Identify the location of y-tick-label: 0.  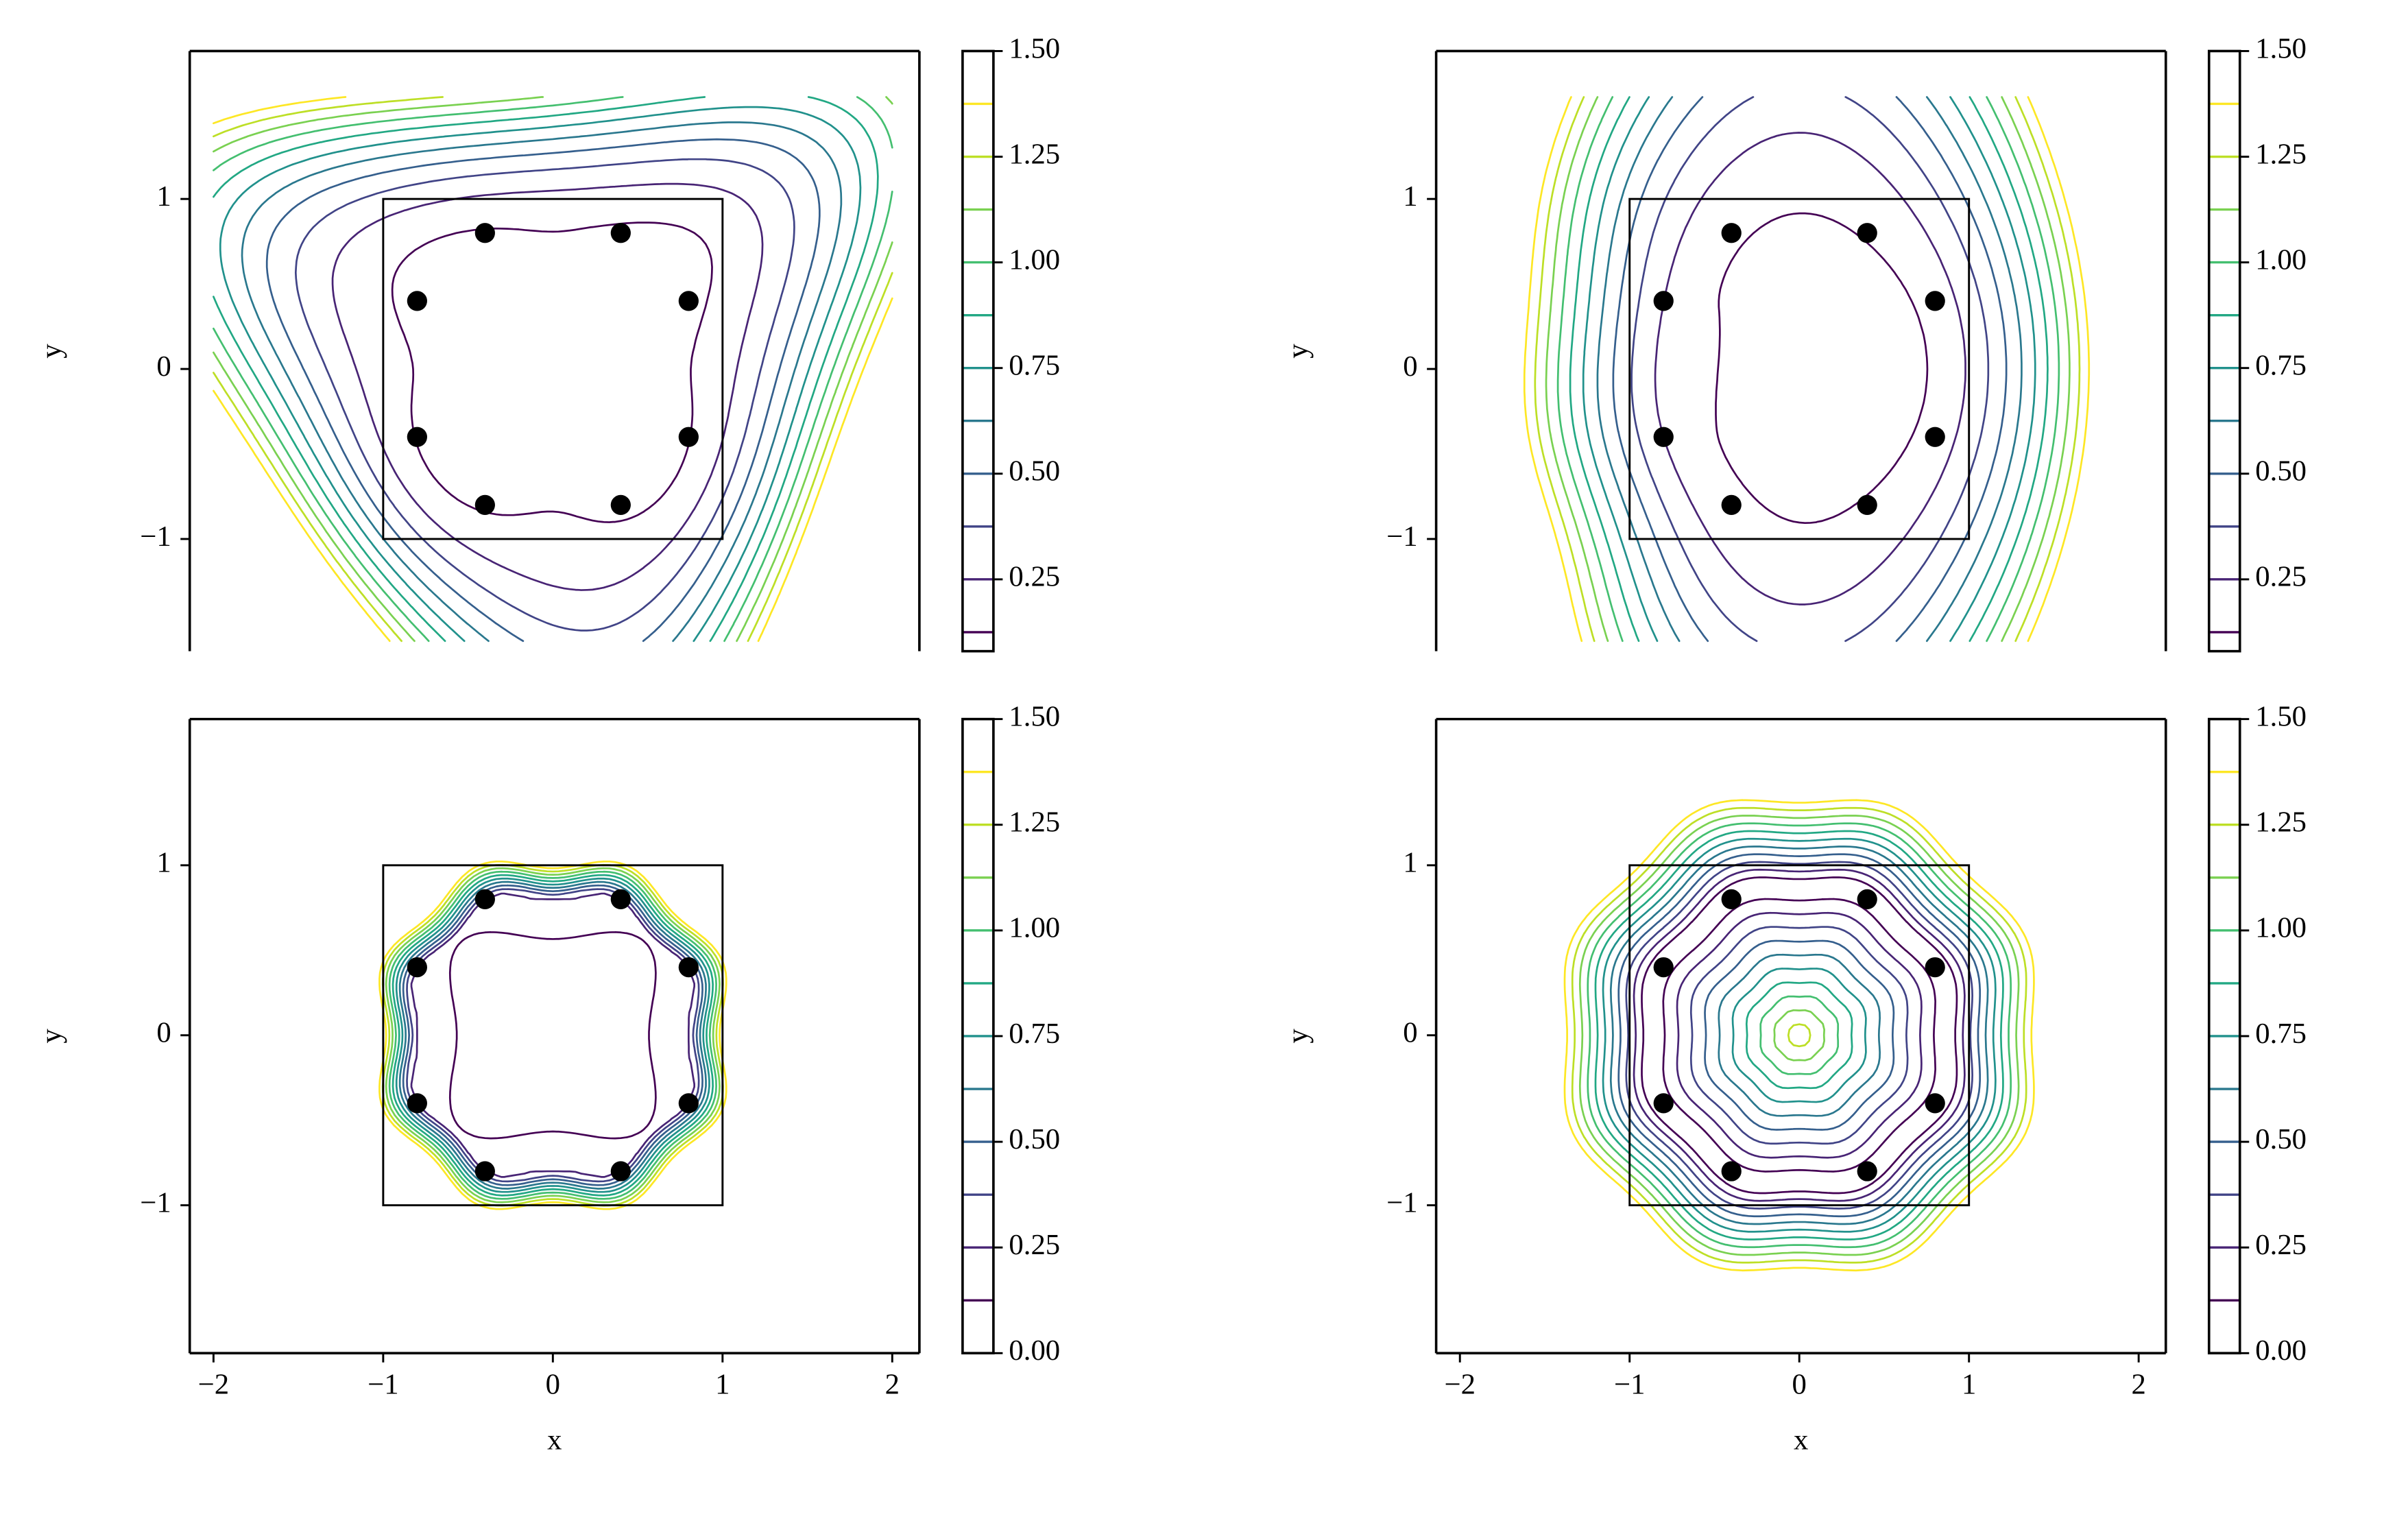
(163, 1033).